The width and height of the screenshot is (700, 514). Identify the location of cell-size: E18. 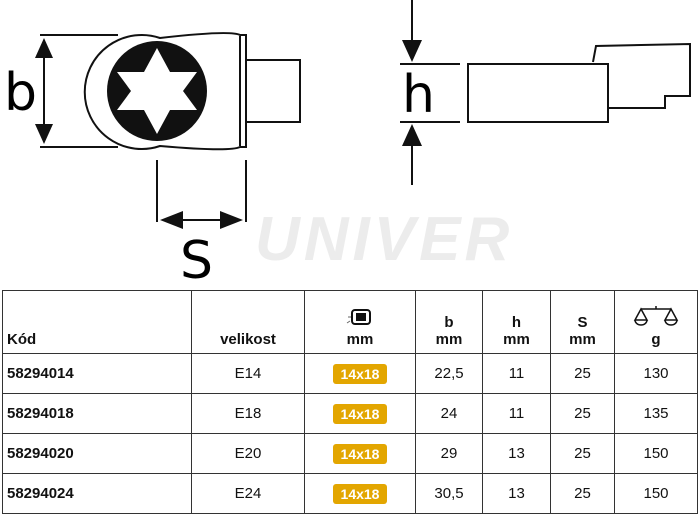
(248, 413).